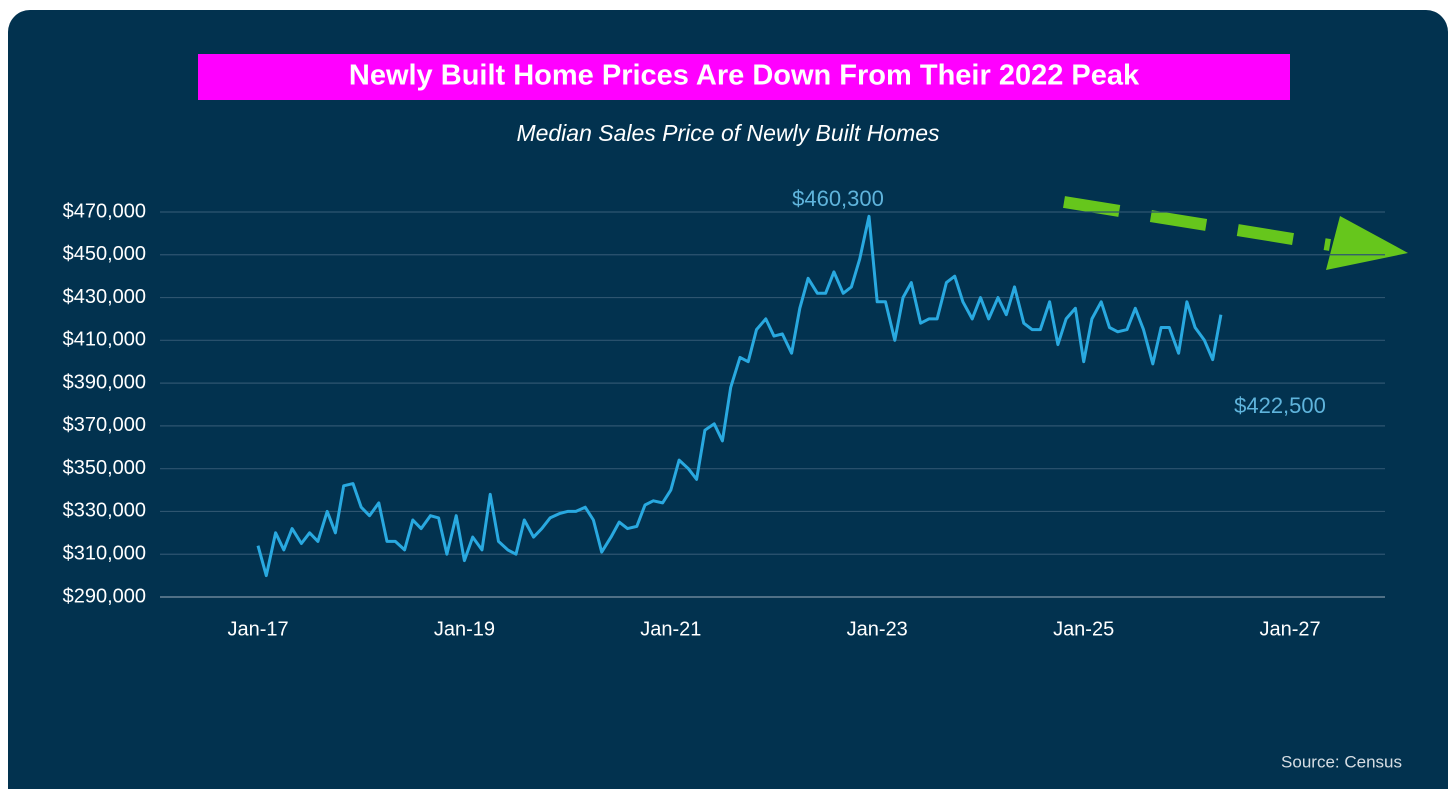 This screenshot has width=1450, height=789. Describe the element at coordinates (1341, 761) in the screenshot. I see `source: Source: Census` at that location.